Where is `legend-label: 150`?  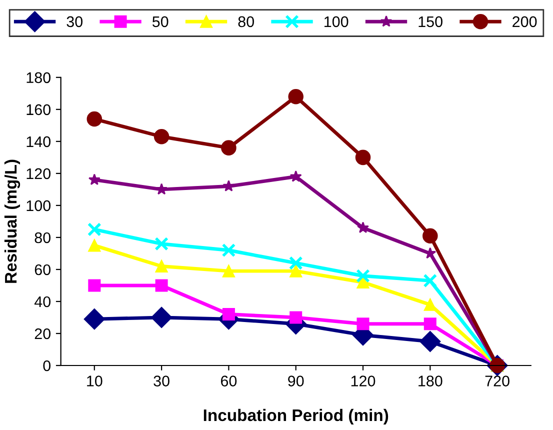
legend-label: 150 is located at coordinates (430, 22).